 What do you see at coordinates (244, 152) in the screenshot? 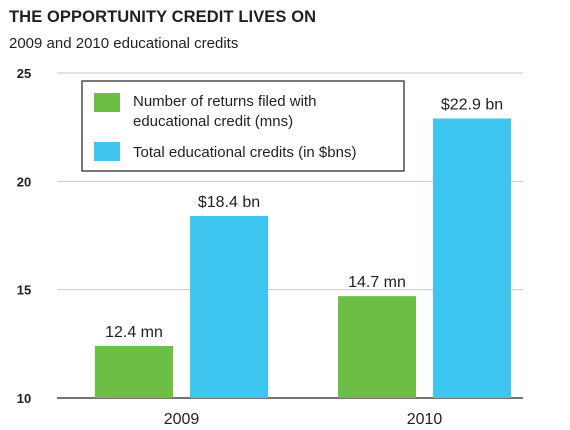
I see `legend-label: Total educational credits (in $bns)` at bounding box center [244, 152].